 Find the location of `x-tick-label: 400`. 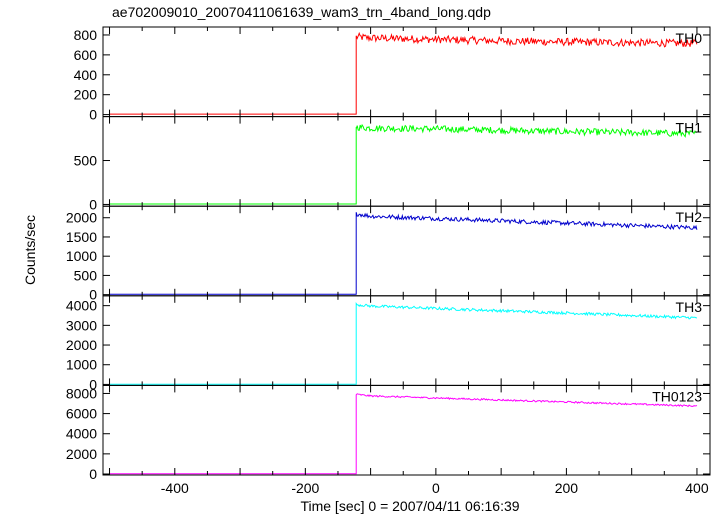

x-tick-label: 400 is located at coordinates (697, 488).